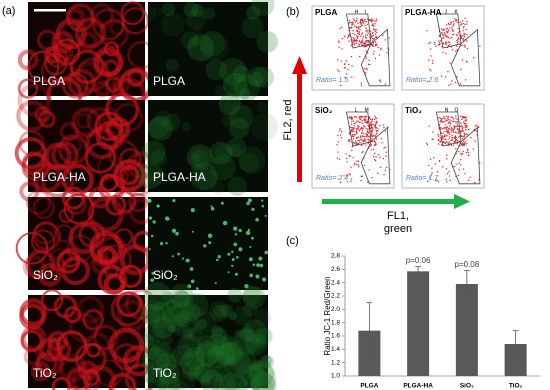 This screenshot has height=390, width=550. I want to click on error-bar, so click(369, 330).